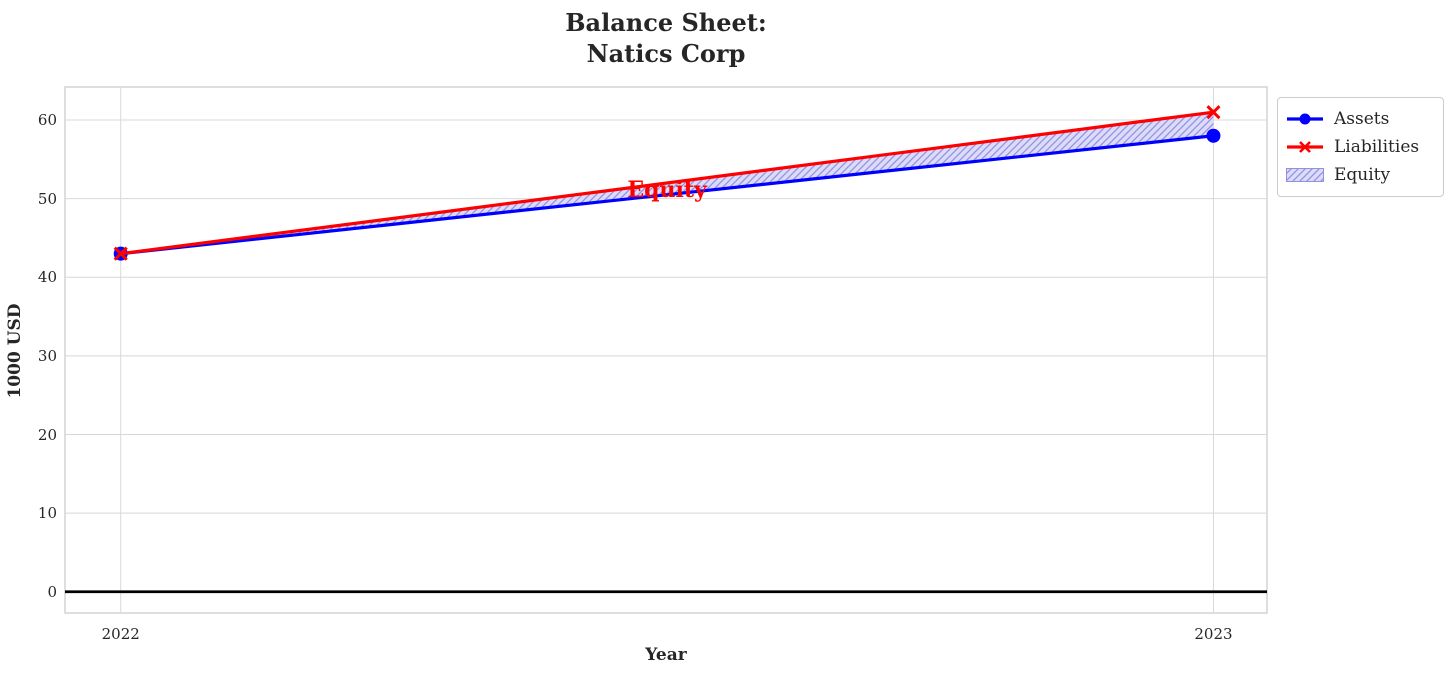  What do you see at coordinates (1305, 119) in the screenshot?
I see `assets-line-swatch-icon` at bounding box center [1305, 119].